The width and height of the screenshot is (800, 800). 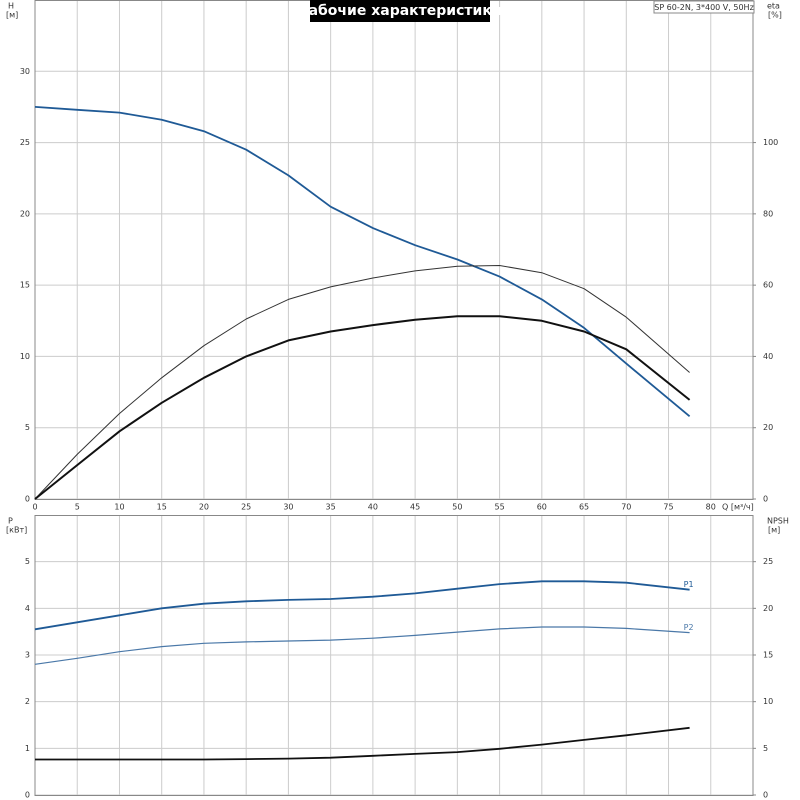 What do you see at coordinates (25, 356) in the screenshot?
I see `y-tick-label: 10` at bounding box center [25, 356].